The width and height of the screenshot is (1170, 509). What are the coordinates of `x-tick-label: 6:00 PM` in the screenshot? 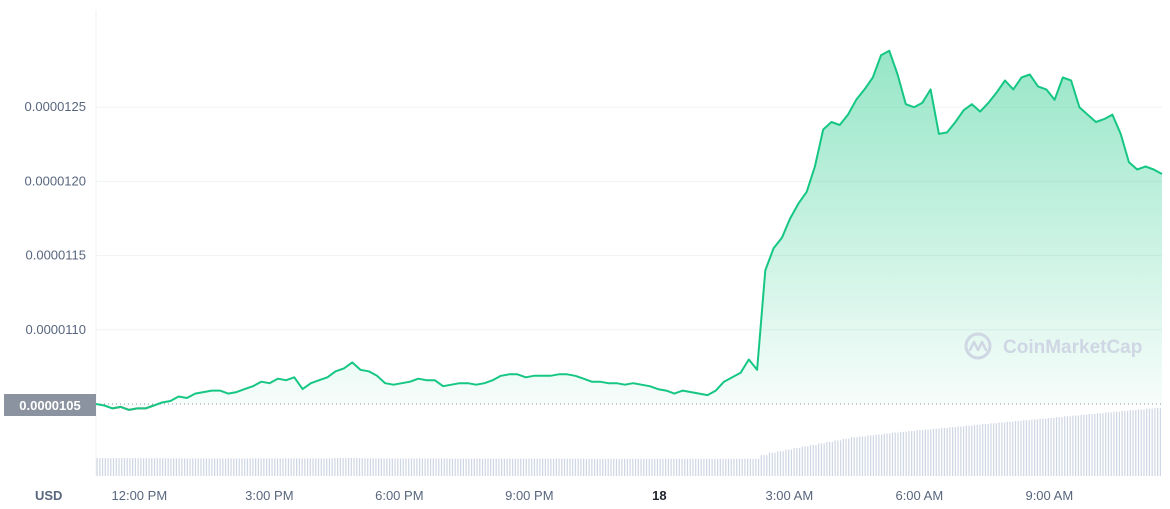 It's located at (399, 495).